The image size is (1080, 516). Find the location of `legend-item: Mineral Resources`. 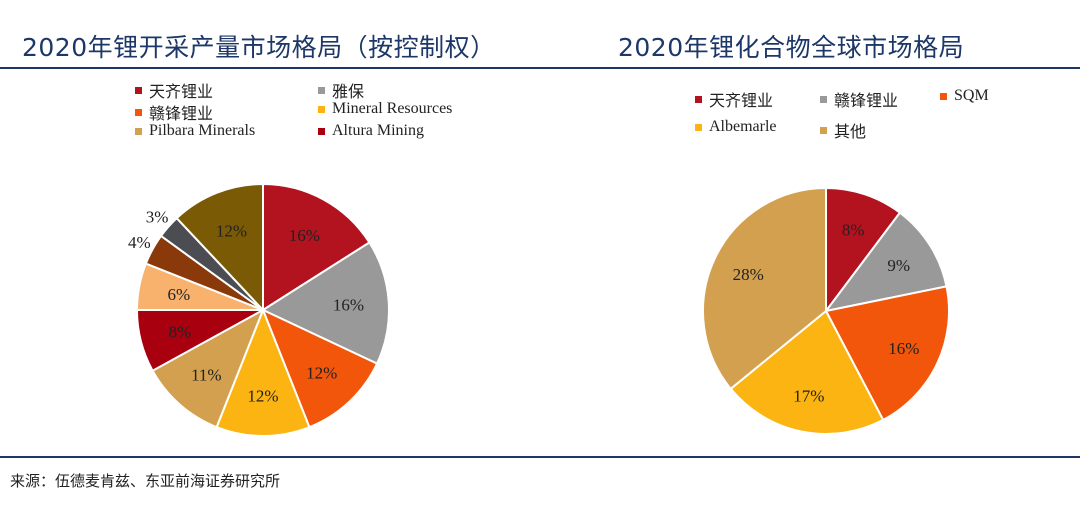

legend-item: Mineral Resources is located at coordinates (385, 109).